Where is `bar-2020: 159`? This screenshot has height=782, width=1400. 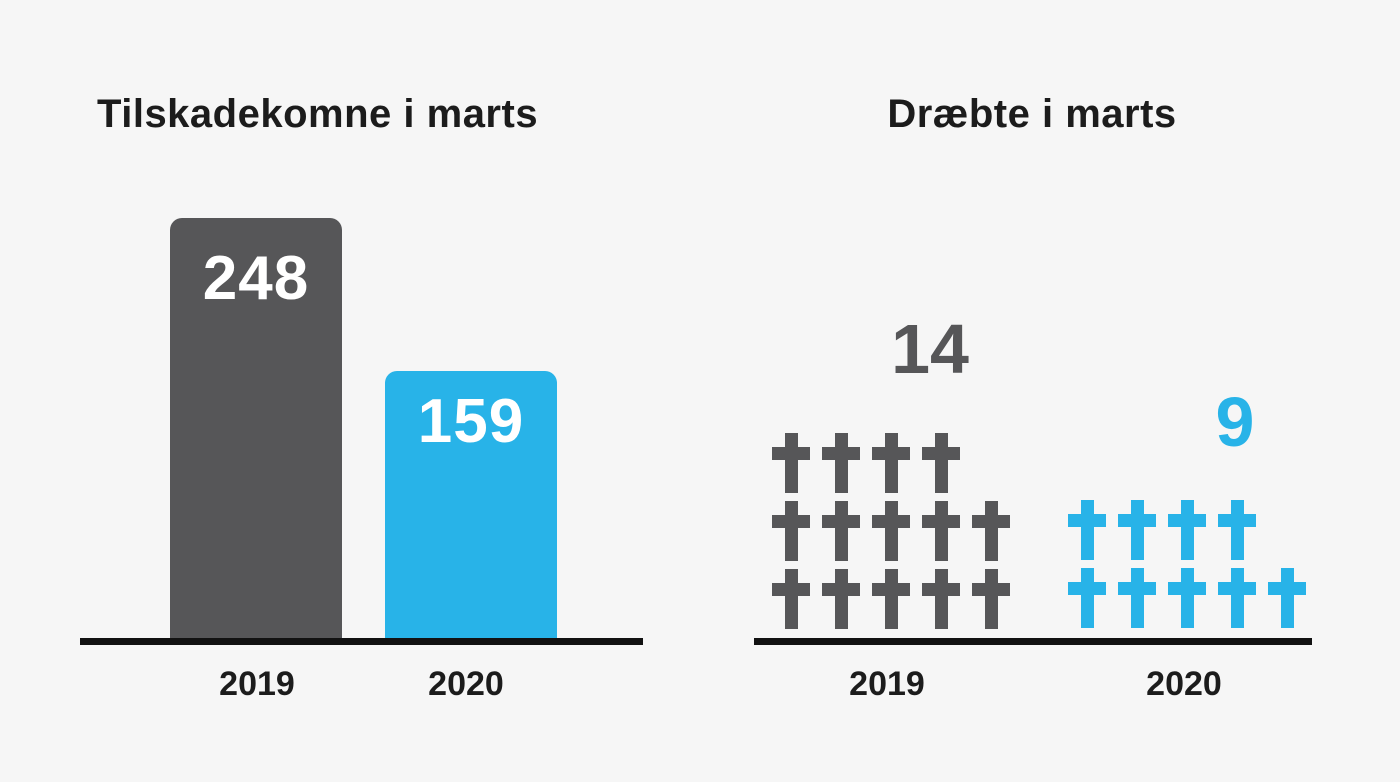 bar-2020: 159 is located at coordinates (471, 507).